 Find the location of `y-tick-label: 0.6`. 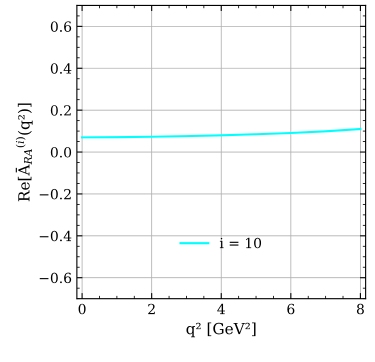

y-tick-label: 0.6 is located at coordinates (61, 26).